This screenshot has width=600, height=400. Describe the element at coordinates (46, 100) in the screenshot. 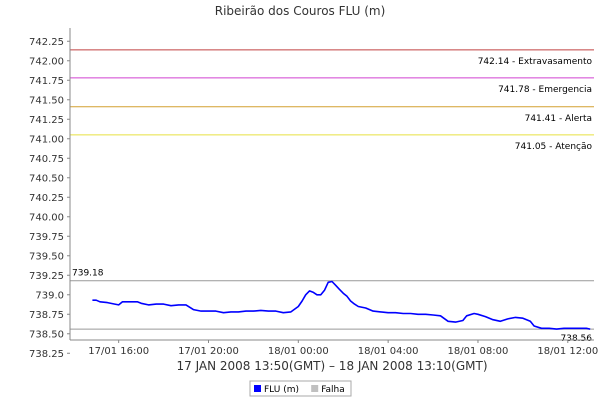

I see `y-tick-label: 741.50` at that location.